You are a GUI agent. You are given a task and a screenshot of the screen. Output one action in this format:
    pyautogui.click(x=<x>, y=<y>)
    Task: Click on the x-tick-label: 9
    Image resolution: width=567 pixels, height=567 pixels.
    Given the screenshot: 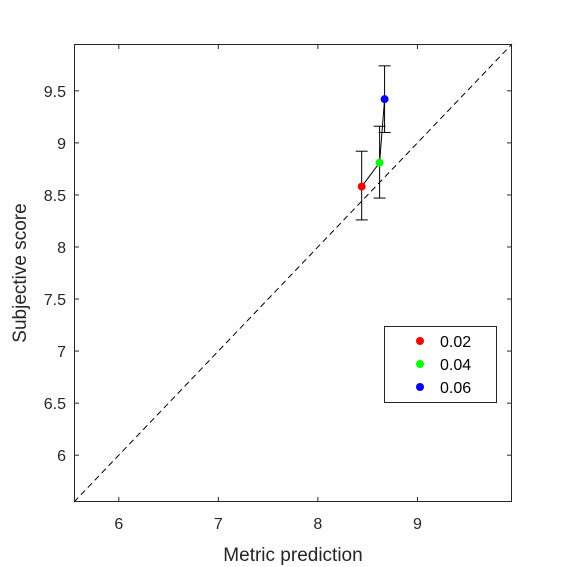 What is the action you would take?
    pyautogui.click(x=417, y=524)
    